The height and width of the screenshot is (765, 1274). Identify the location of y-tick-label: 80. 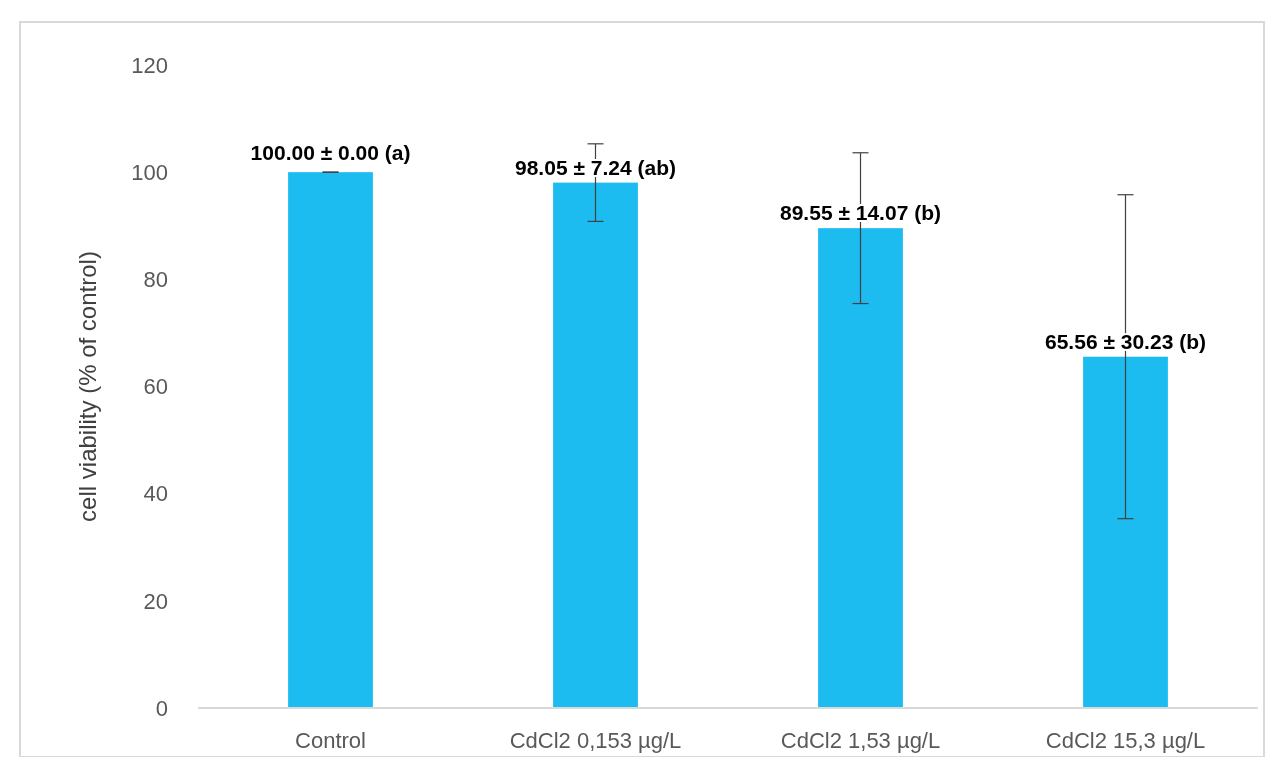
(155, 280).